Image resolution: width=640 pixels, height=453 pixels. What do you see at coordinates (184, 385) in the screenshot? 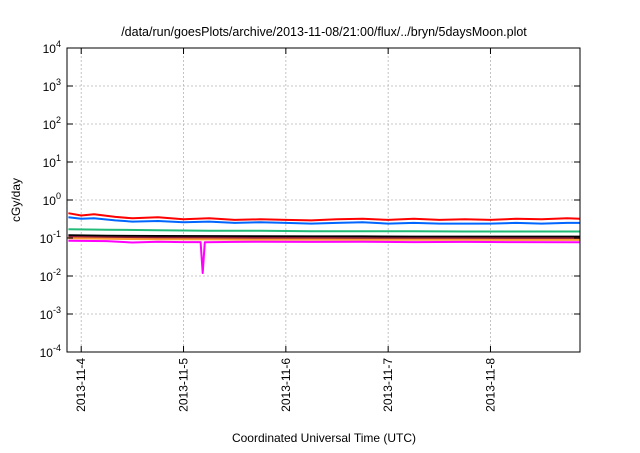
I see `x-tick-label: 2013-11-5` at bounding box center [184, 385].